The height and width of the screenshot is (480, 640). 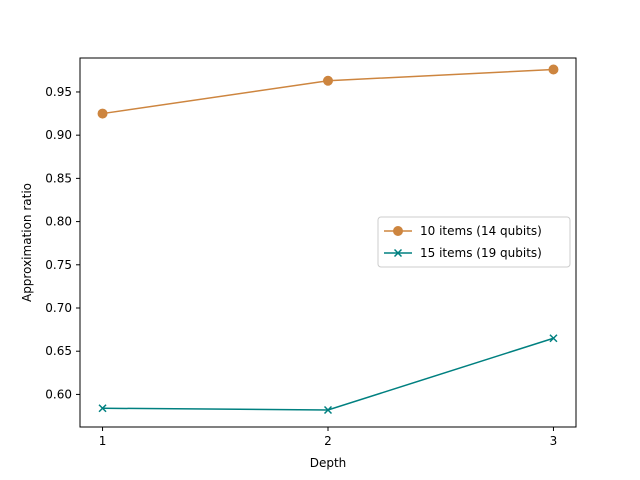 I want to click on legend-item: 10 items (14 qubits), so click(x=463, y=231).